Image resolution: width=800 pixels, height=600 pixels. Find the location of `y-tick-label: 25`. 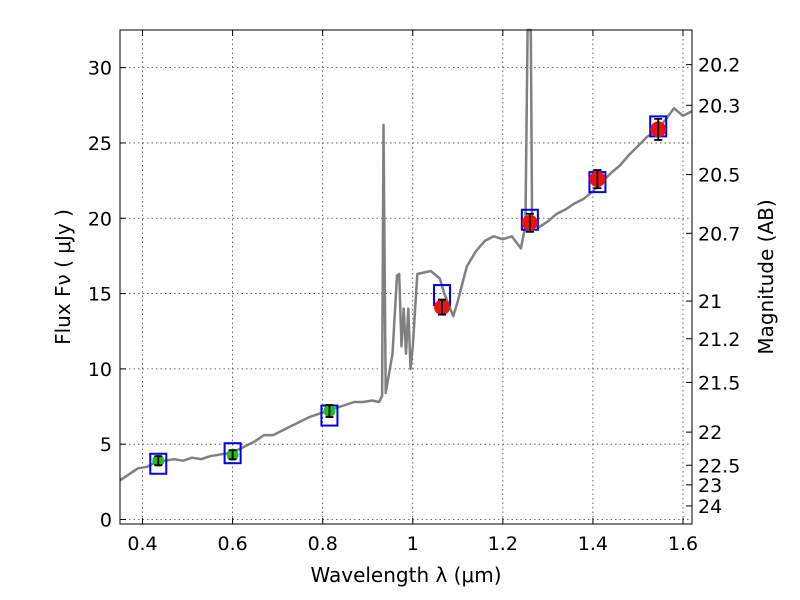

y-tick-label: 25 is located at coordinates (100, 144).